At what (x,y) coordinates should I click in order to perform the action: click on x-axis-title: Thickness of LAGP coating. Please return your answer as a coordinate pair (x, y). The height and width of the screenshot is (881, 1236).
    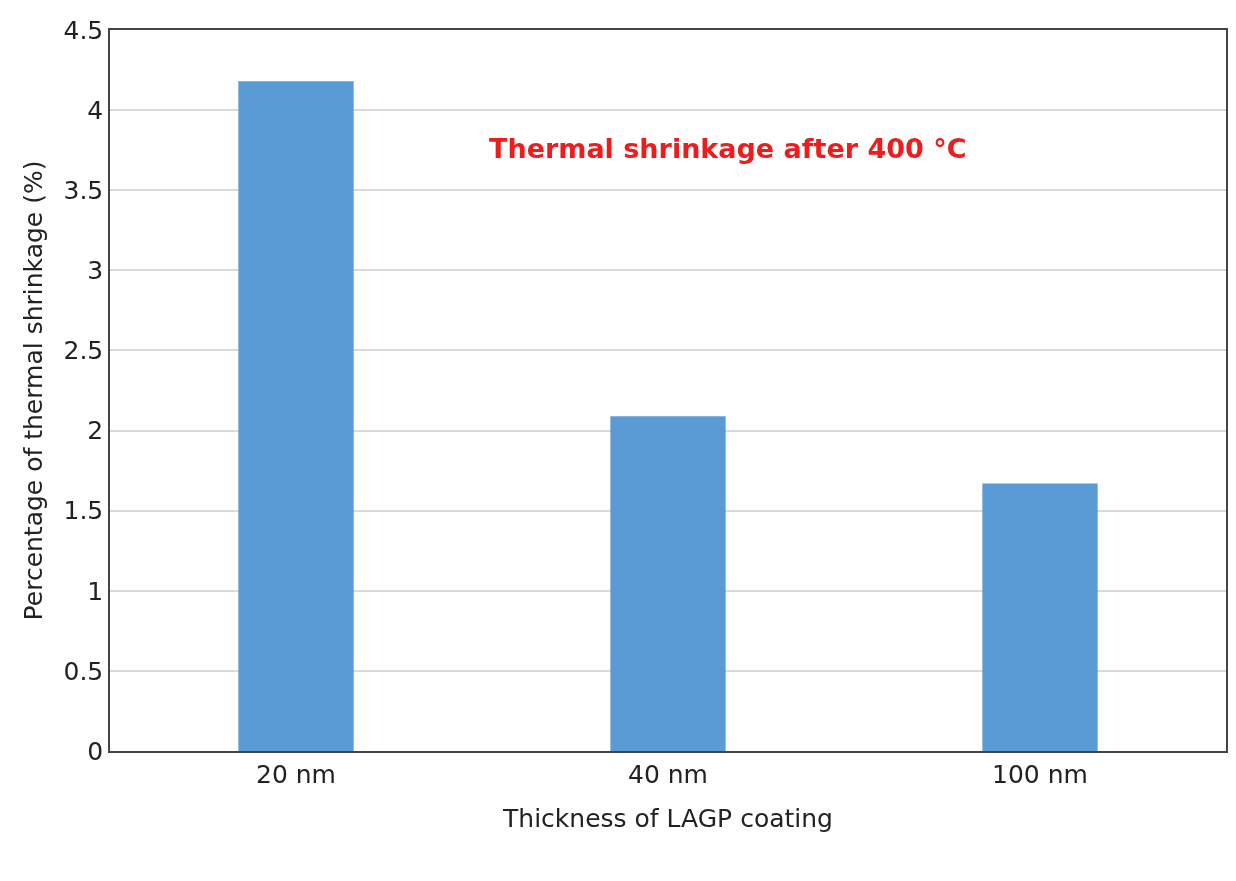
    Looking at the image, I should click on (667, 819).